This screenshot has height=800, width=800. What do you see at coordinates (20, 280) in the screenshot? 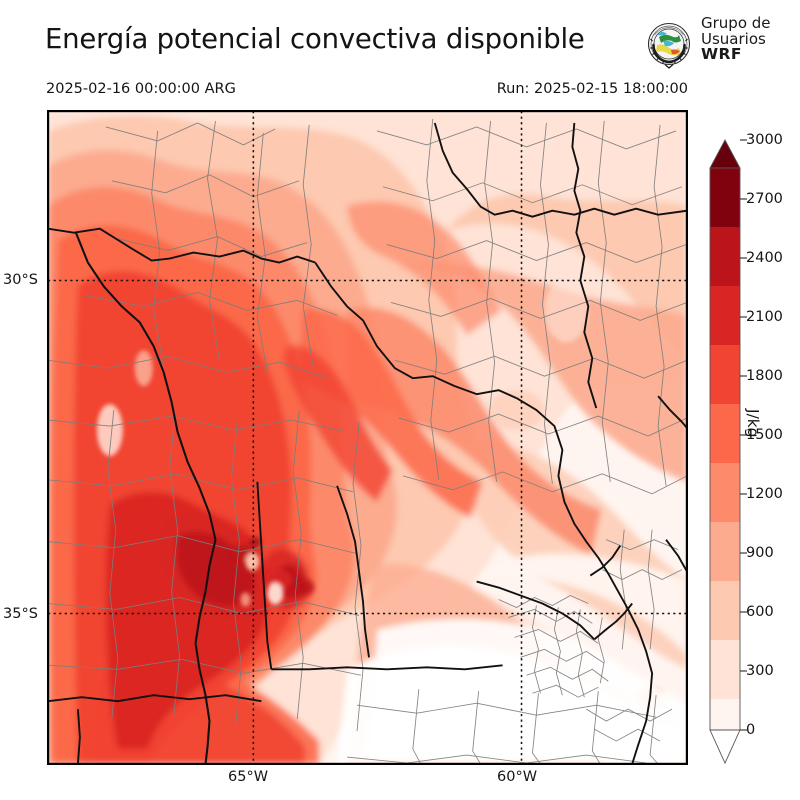
I see `lat-tick-30s: 30°S` at bounding box center [20, 280].